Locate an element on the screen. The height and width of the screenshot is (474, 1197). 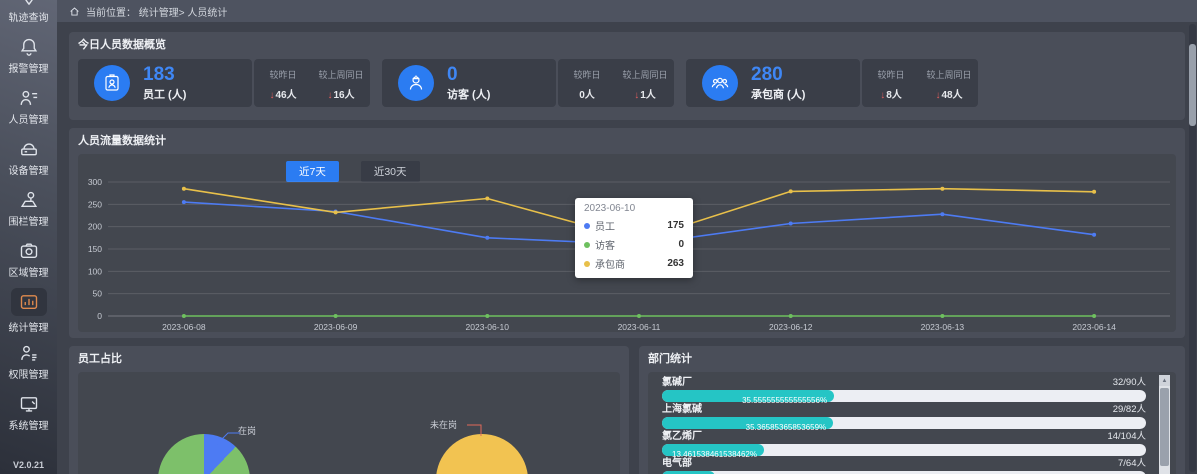
sidebar-item-label: 设备管理 is located at coordinates (28, 171).